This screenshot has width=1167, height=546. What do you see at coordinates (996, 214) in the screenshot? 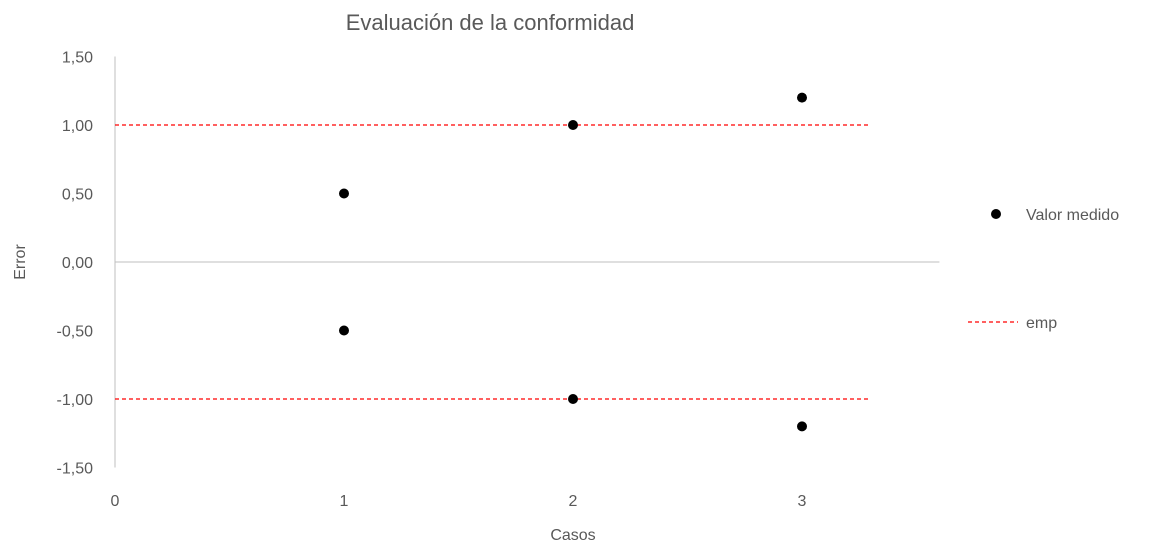
I see `legend-marker-valor-medido` at bounding box center [996, 214].